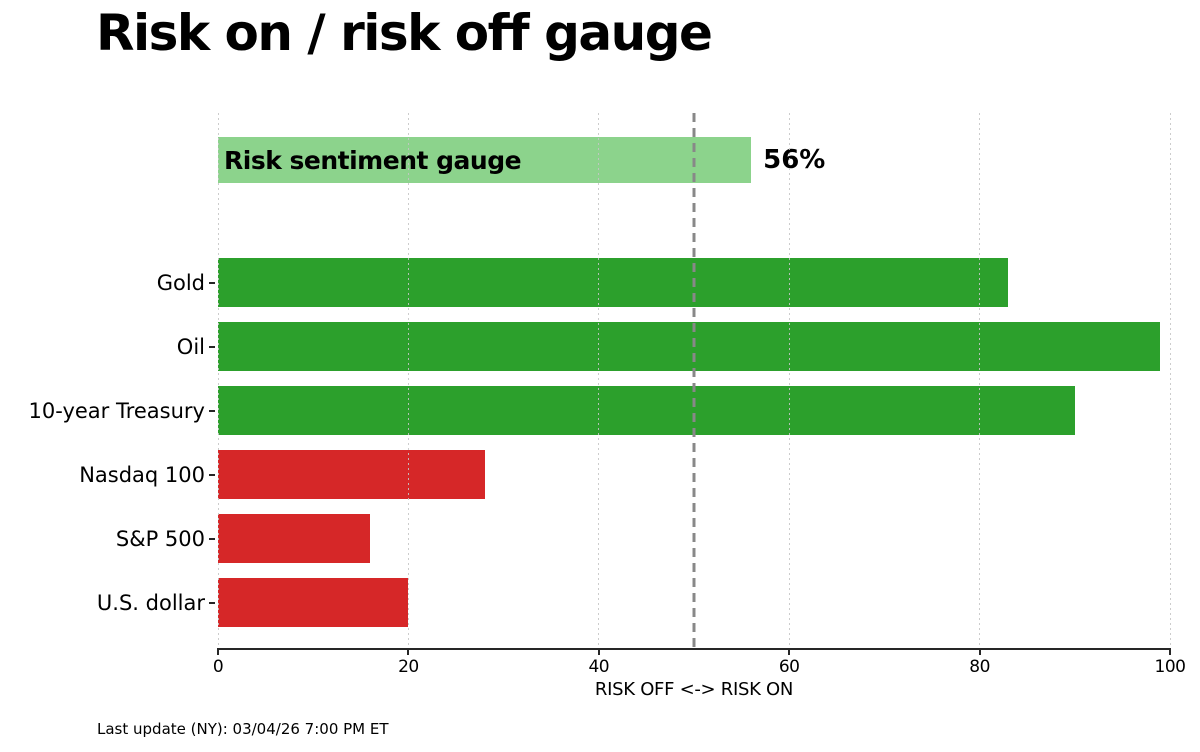 This screenshot has width=1200, height=752. What do you see at coordinates (190, 346) in the screenshot?
I see `y-axis-label: Oil` at bounding box center [190, 346].